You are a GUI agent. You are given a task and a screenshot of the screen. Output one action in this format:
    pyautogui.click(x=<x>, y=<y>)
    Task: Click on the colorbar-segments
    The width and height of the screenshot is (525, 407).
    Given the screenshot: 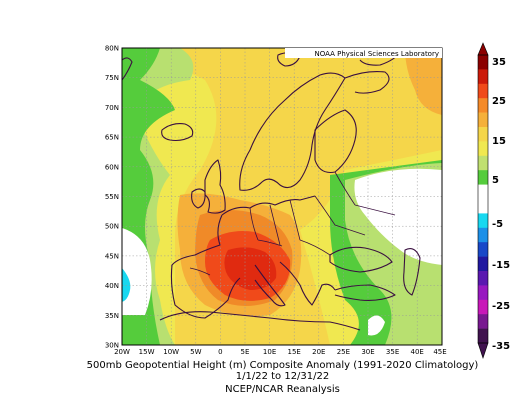 What is the action you would take?
    pyautogui.click(x=483, y=199)
    